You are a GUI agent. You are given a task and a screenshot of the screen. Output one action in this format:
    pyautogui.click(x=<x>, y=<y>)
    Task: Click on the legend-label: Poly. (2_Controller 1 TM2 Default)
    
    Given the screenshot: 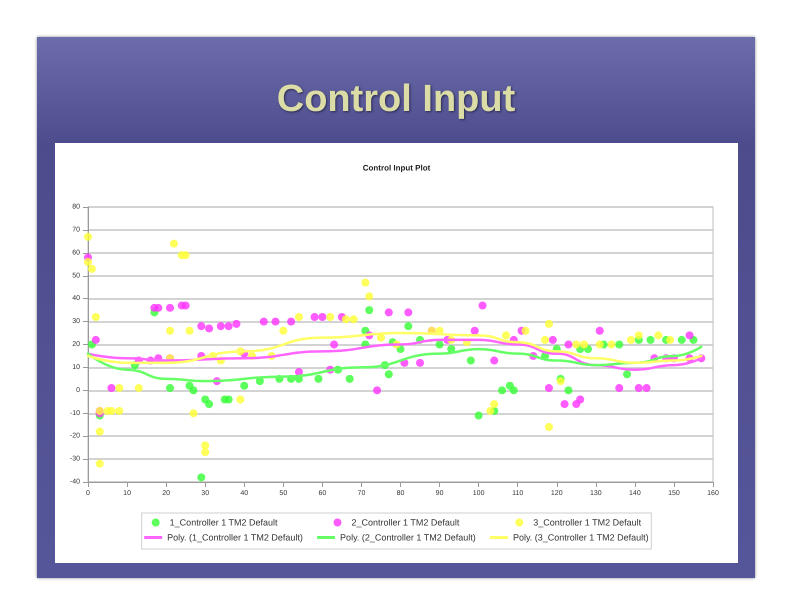 What is the action you would take?
    pyautogui.click(x=408, y=537)
    